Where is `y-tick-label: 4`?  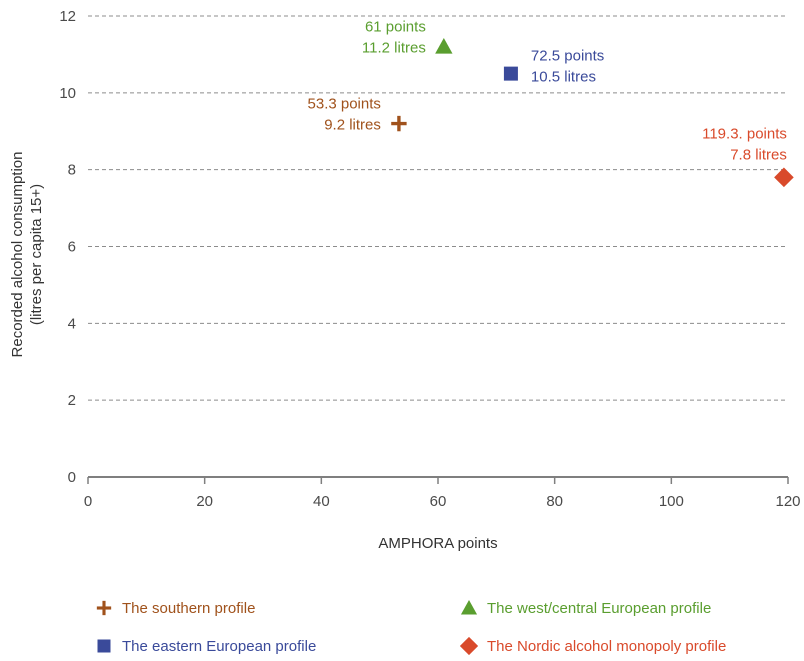 y-tick-label: 4 is located at coordinates (72, 323).